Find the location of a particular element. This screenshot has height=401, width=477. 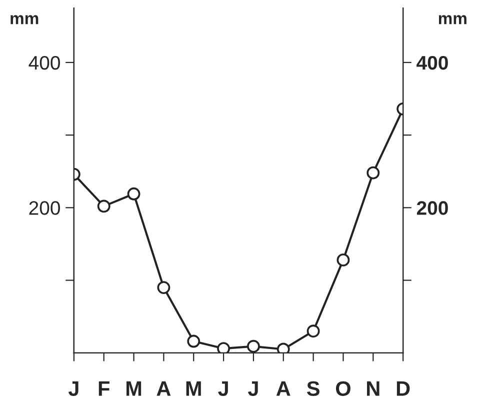

y2-tick-label: 400 is located at coordinates (432, 63).